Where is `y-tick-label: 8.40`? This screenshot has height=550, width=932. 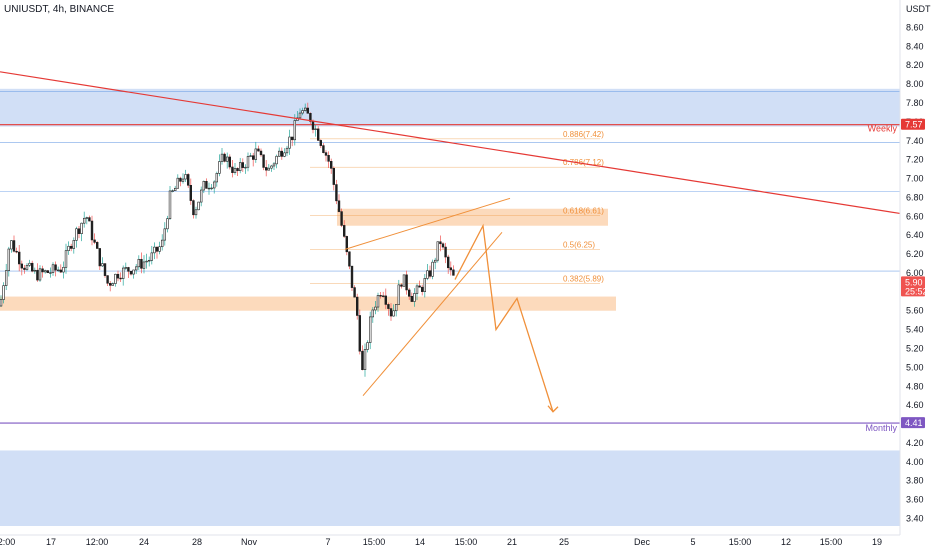 y-tick-label: 8.40 is located at coordinates (915, 46).